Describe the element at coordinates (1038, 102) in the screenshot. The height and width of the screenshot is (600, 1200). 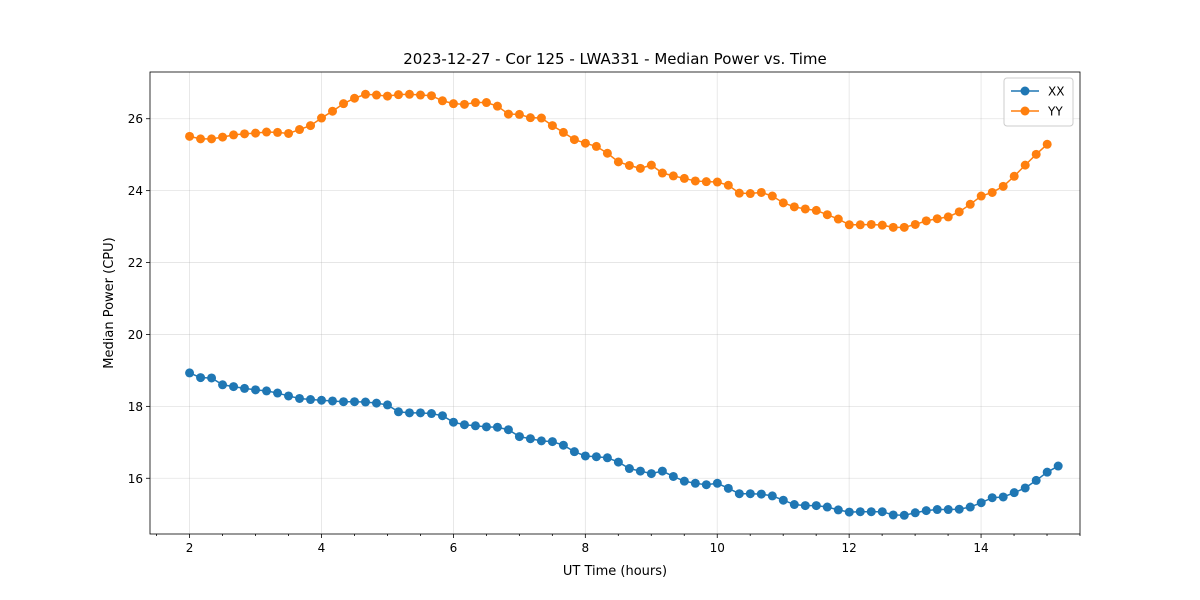
I see `legend: XX YY` at that location.